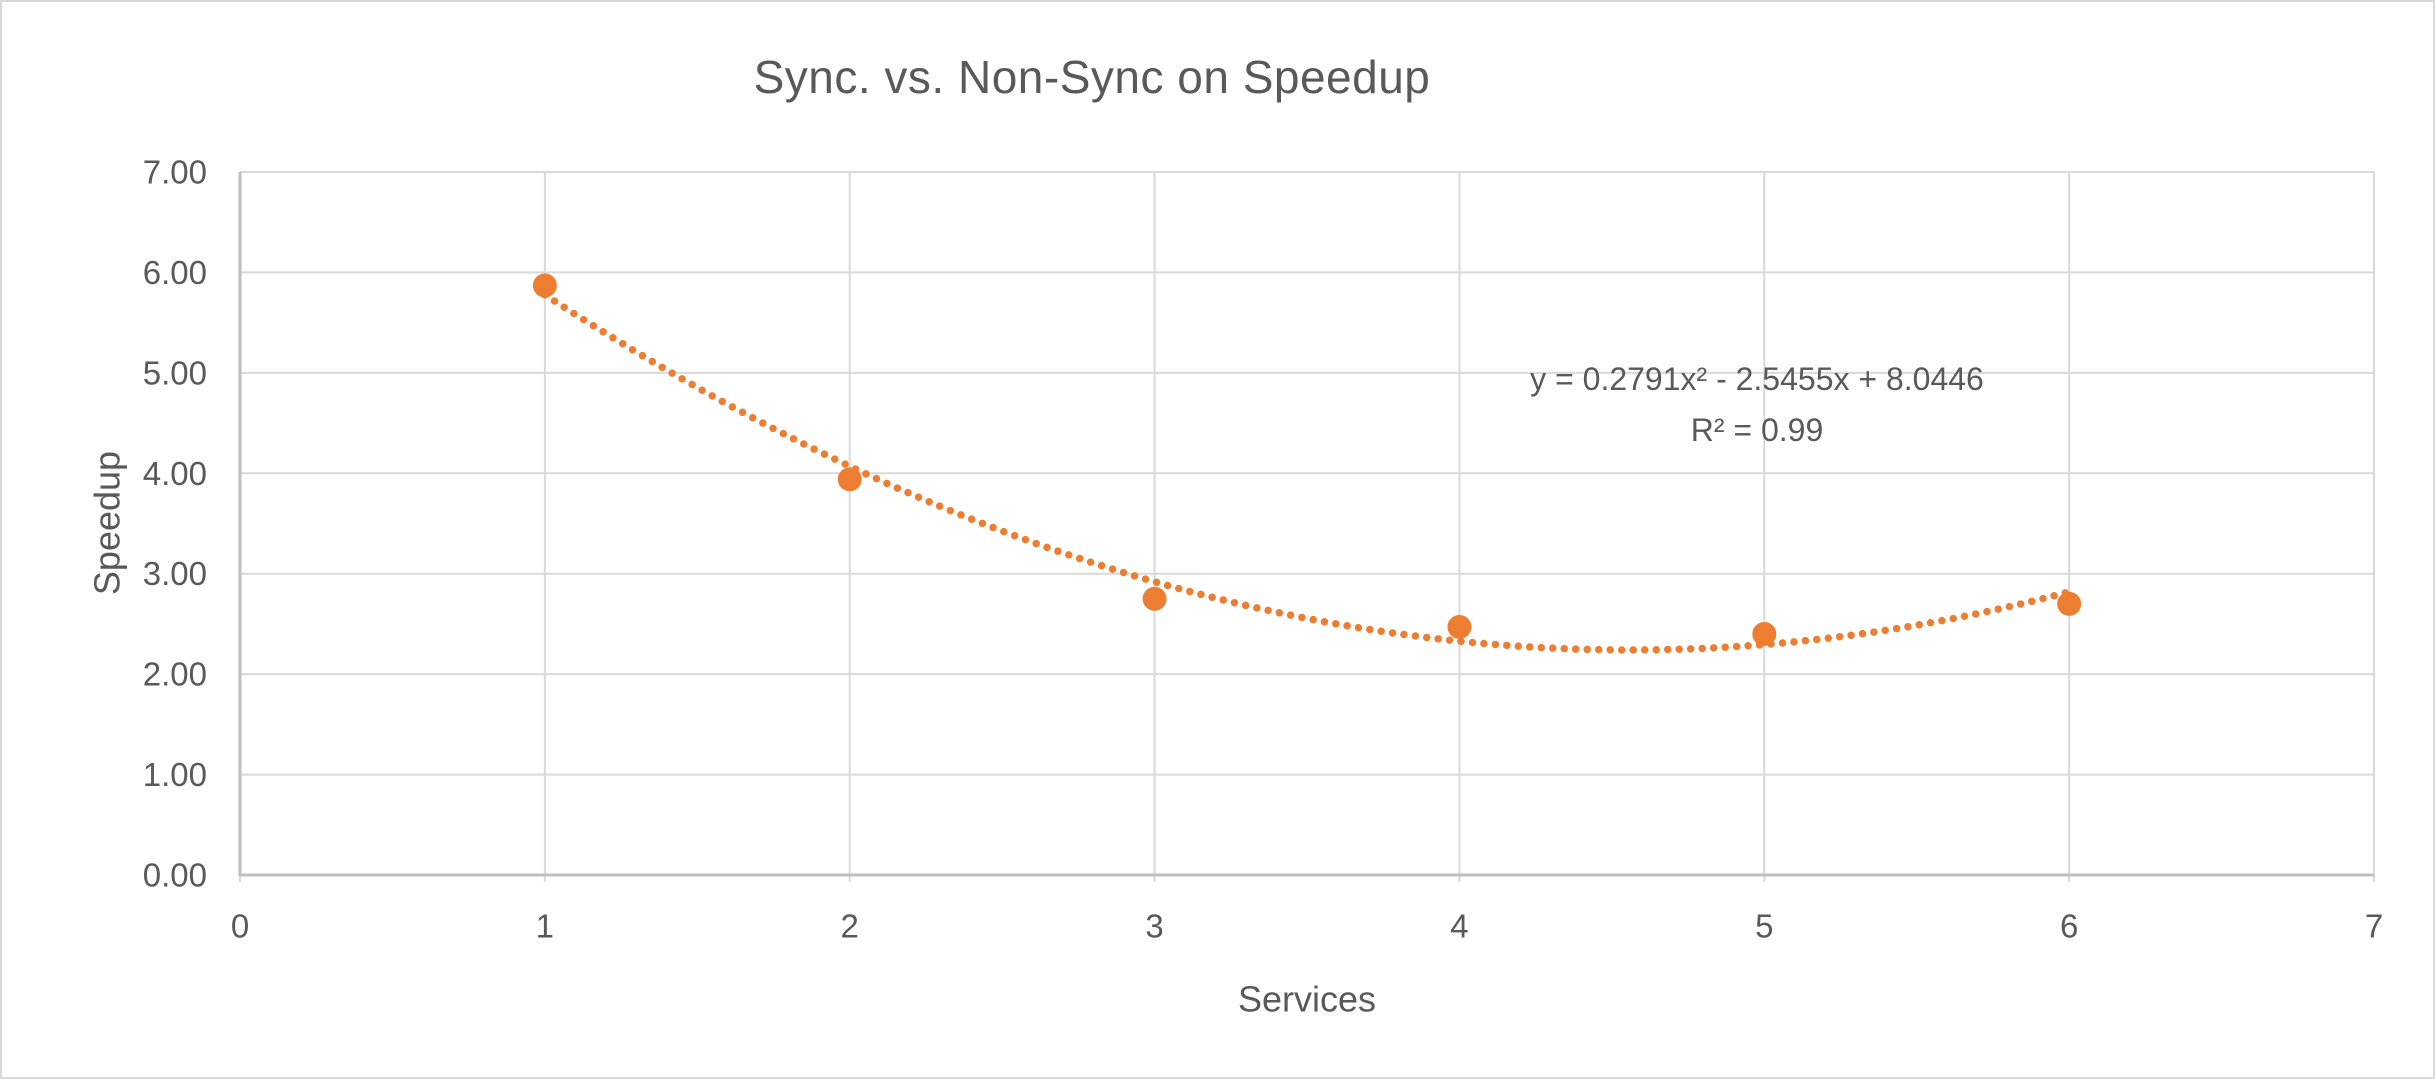 This screenshot has height=1079, width=2435. What do you see at coordinates (107, 523) in the screenshot?
I see `y-axis-title: Speedup` at bounding box center [107, 523].